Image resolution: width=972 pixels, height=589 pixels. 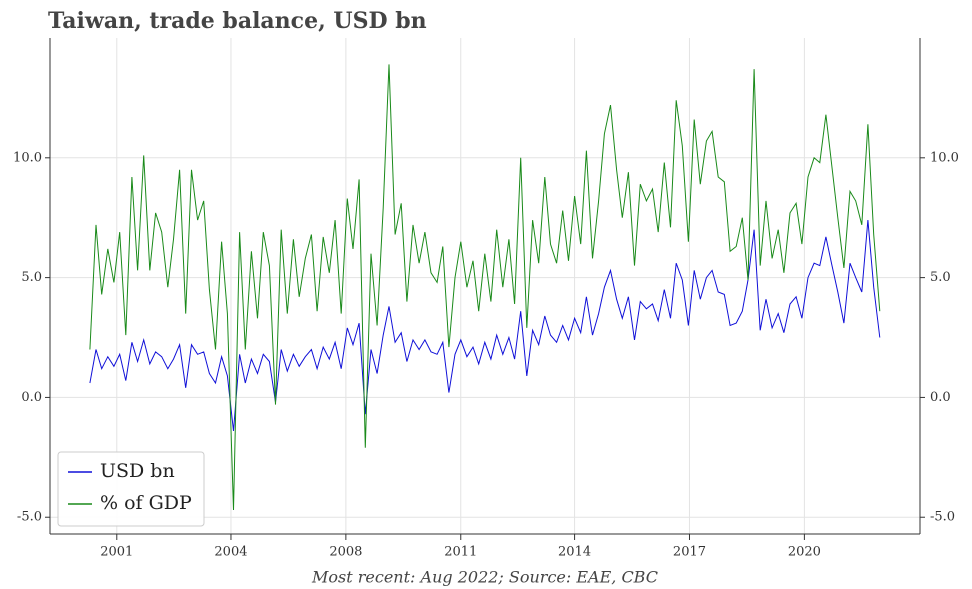 What do you see at coordinates (940, 397) in the screenshot?
I see `y2-tick-label: 0.0` at bounding box center [940, 397].